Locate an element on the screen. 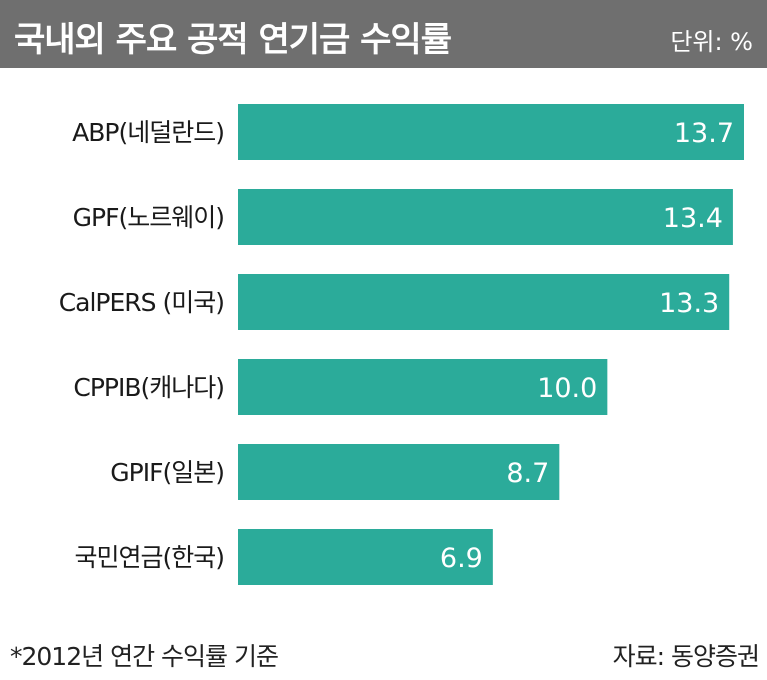  category-label: CPPIB(캐나다) is located at coordinates (148, 387).